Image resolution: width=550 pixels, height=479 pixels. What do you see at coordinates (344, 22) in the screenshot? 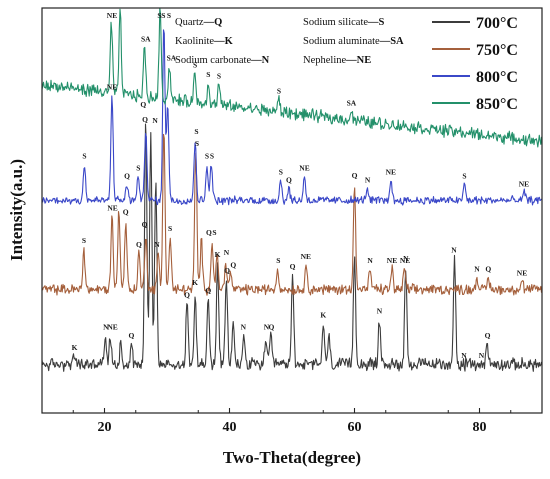
I see `phase-key-entry: Sodium silicate—S` at bounding box center [344, 22].